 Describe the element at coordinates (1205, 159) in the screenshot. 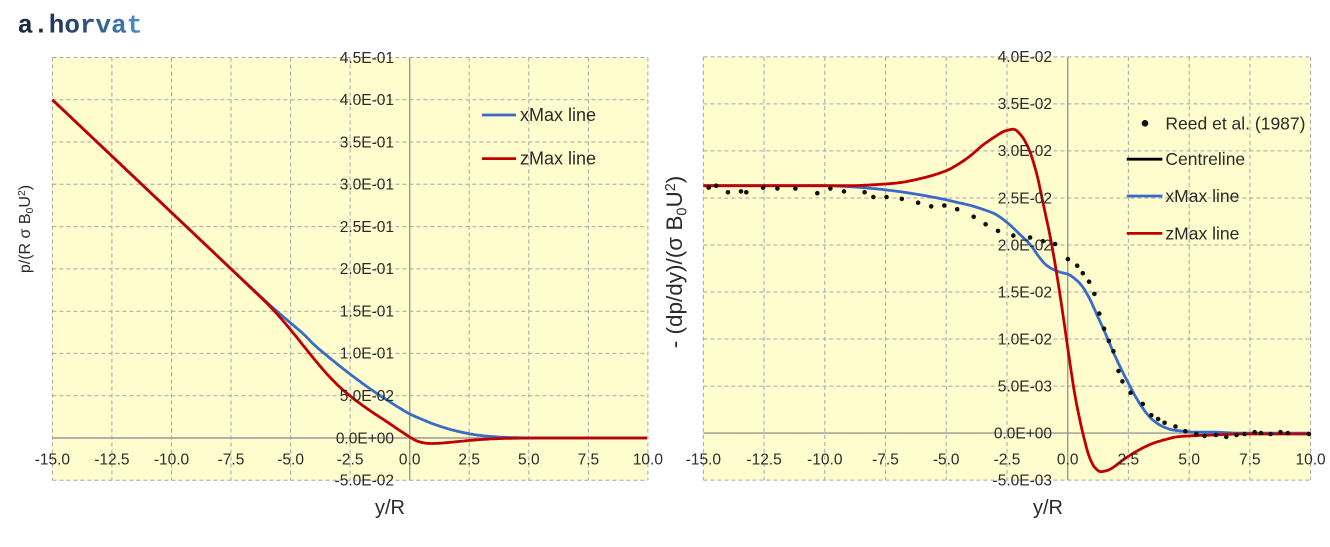

I see `svg-text: Centreline` at that location.